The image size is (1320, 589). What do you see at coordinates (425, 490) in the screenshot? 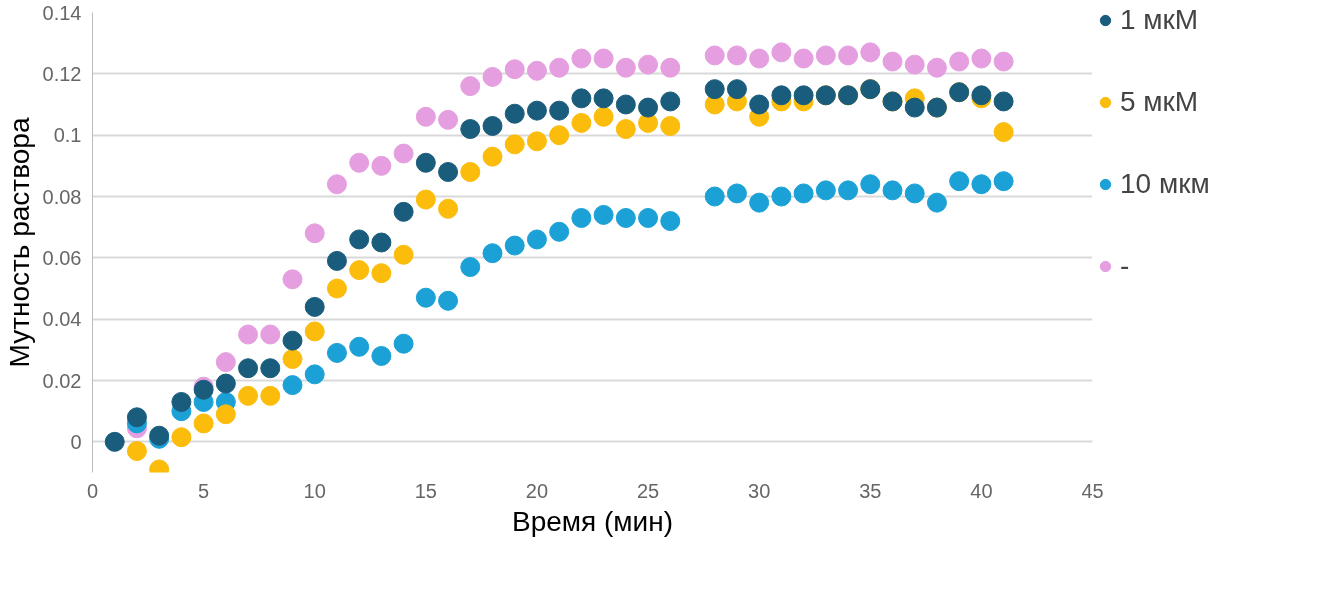
I see `x-tick-label: 15` at bounding box center [425, 490].